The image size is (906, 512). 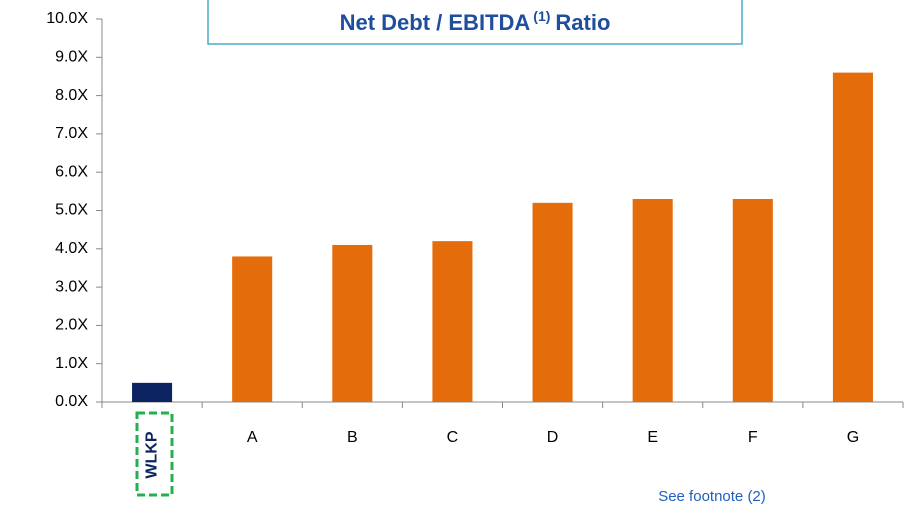 What do you see at coordinates (67, 18) in the screenshot?
I see `y-tick-label: 10.0X` at bounding box center [67, 18].